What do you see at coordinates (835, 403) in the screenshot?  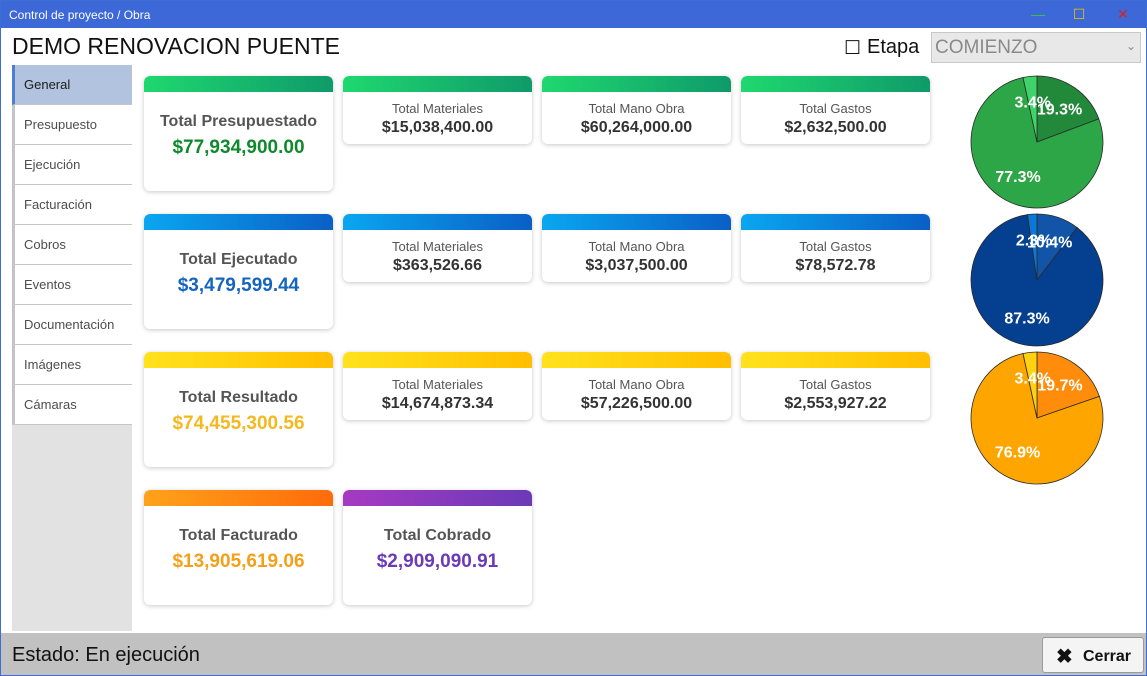 I see `card-value: $2,553,927.22` at bounding box center [835, 403].